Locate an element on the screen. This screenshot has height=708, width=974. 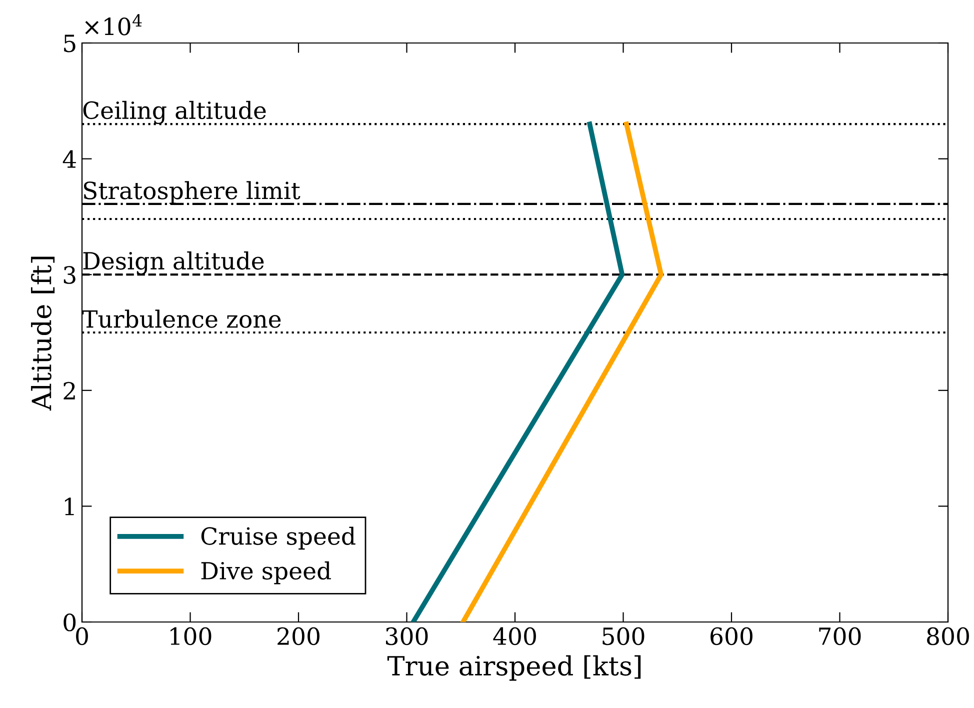
ref-line-label: Design altitude is located at coordinates (173, 263).